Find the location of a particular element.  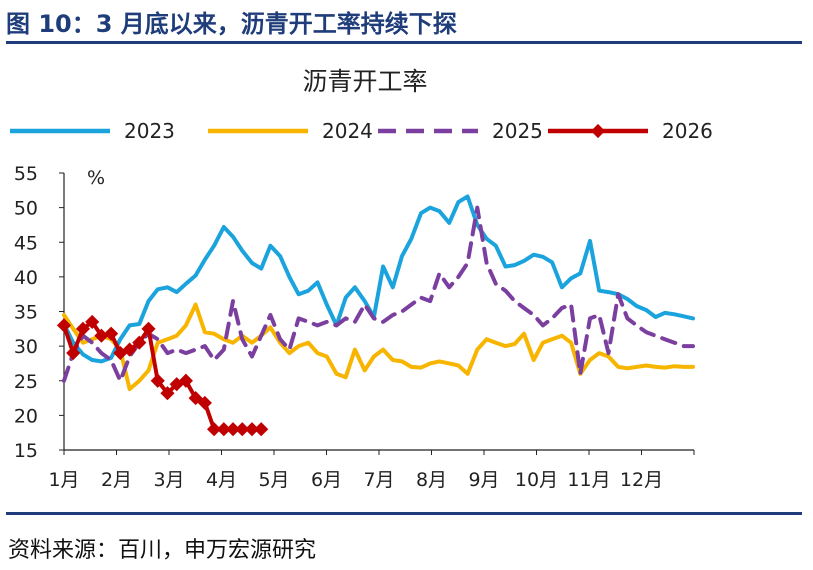

x-tick-label: 10月 is located at coordinates (536, 480).